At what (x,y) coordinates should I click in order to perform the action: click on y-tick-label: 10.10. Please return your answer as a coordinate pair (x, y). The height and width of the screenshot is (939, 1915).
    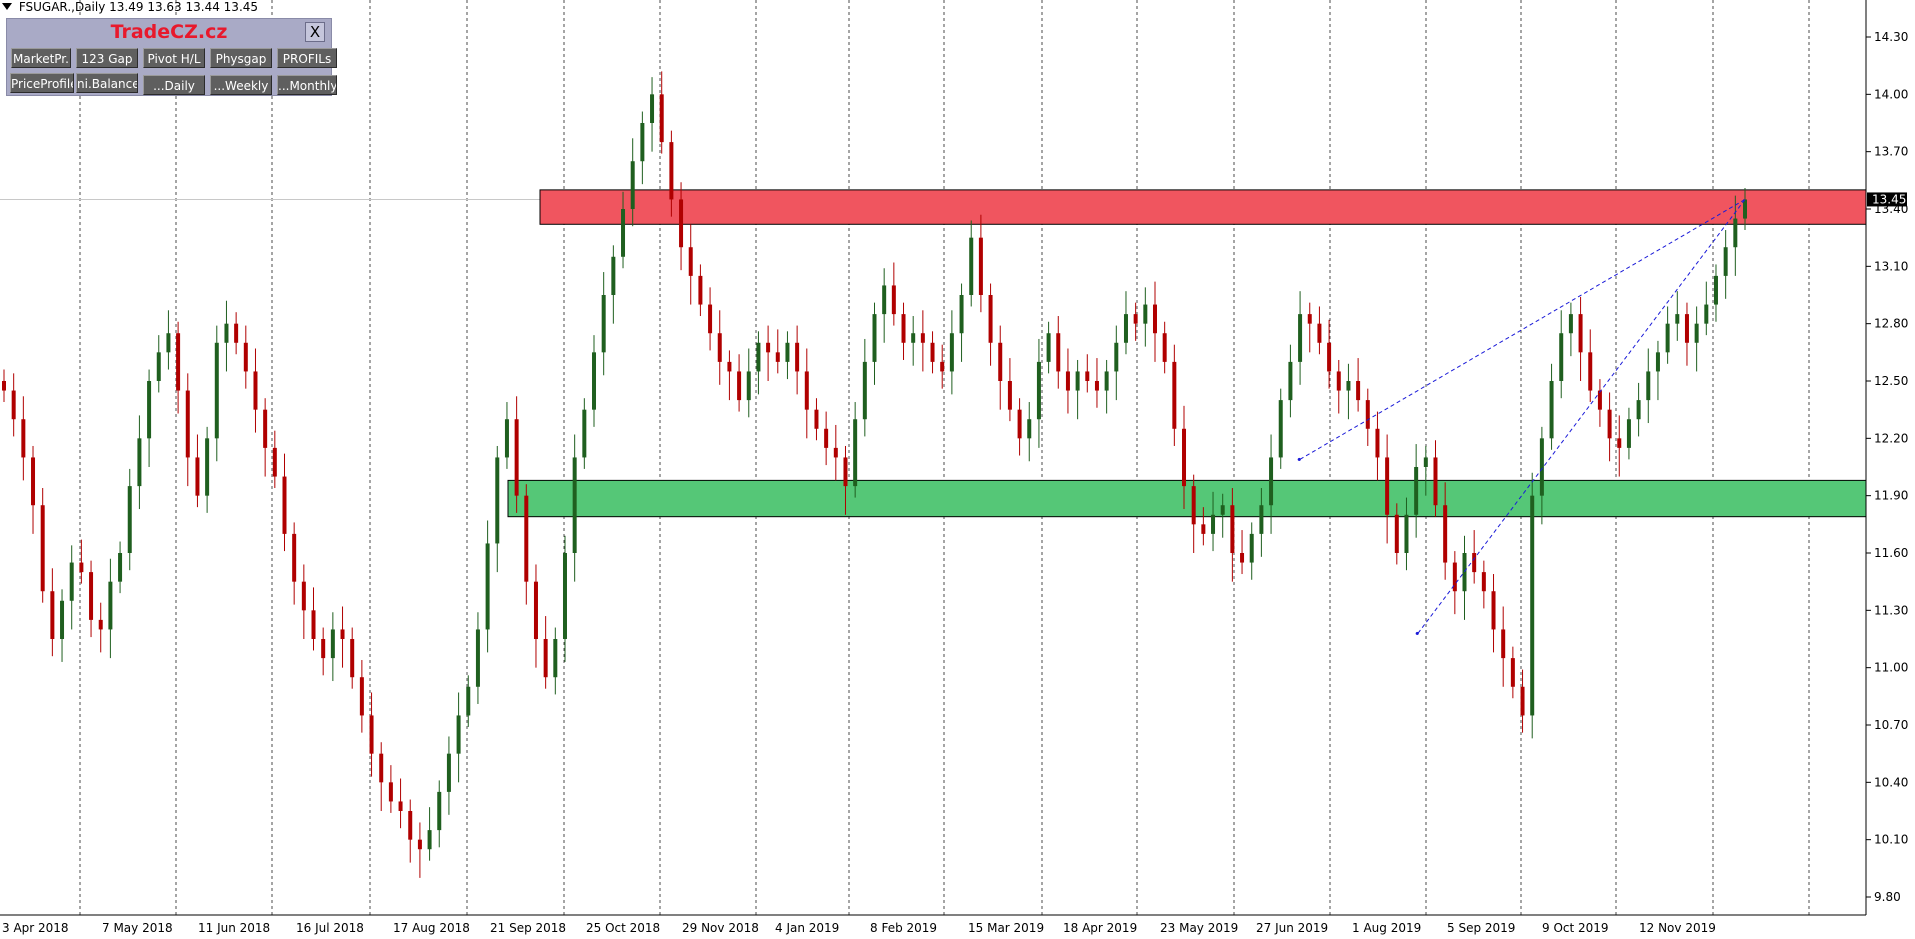
    Looking at the image, I should click on (1891, 840).